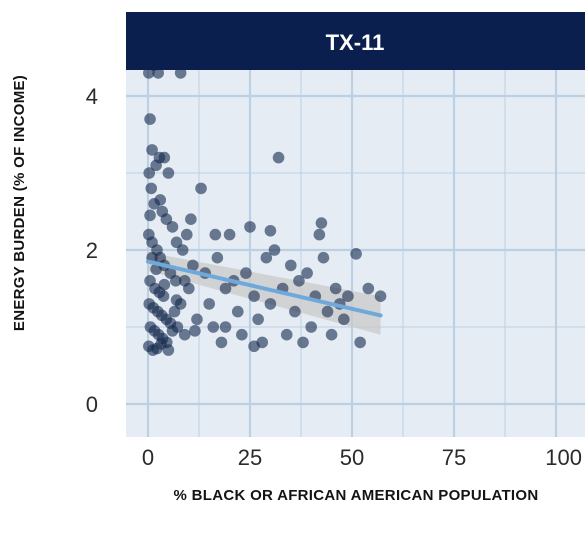 This screenshot has width=585, height=536. What do you see at coordinates (92, 96) in the screenshot?
I see `y-tick-label: 4` at bounding box center [92, 96].